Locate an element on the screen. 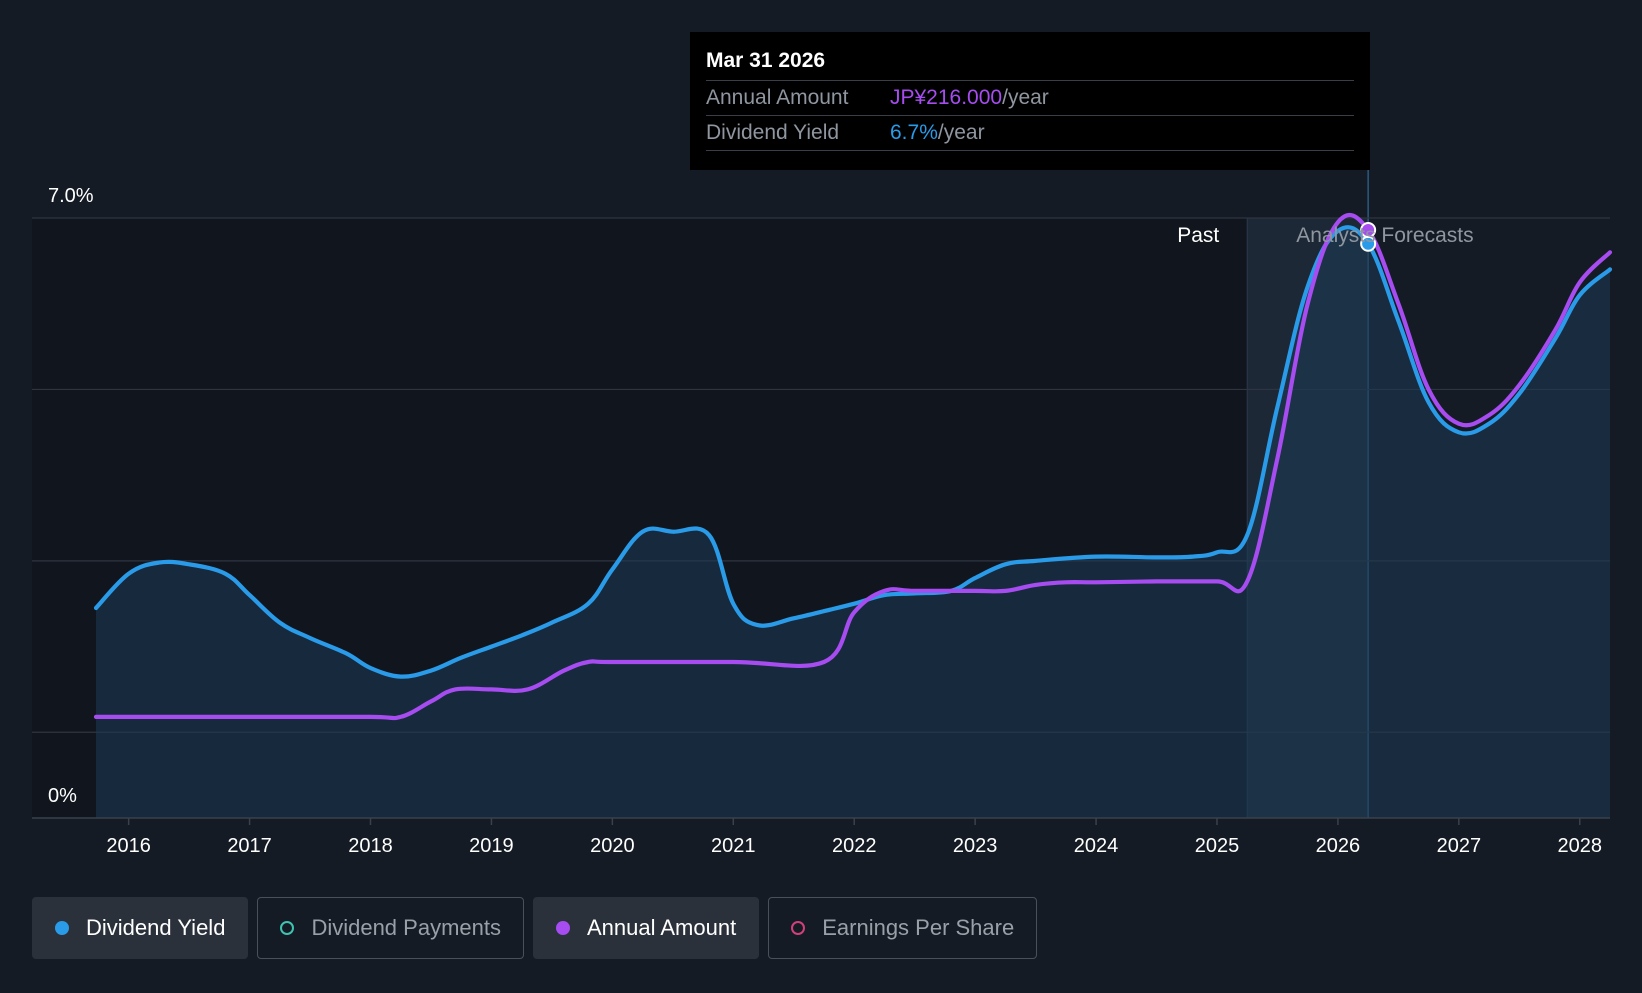  legend-label: Dividend Payments is located at coordinates (406, 927).